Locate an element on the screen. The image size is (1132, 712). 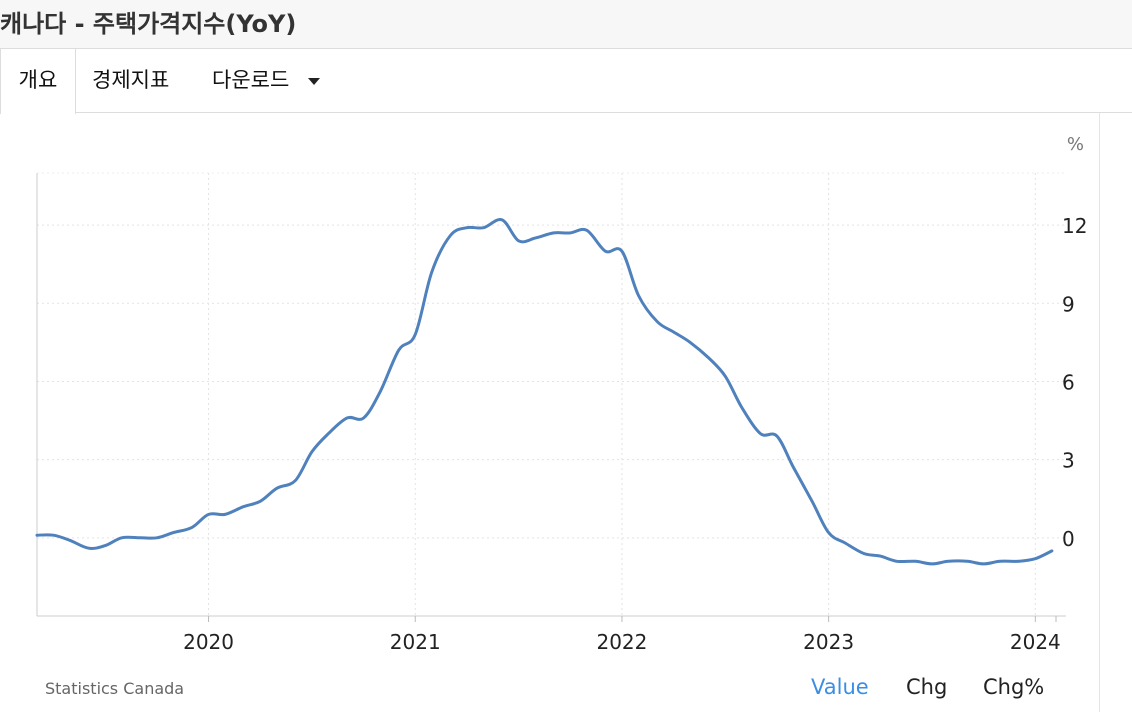
tab-overview-label: 개요 is located at coordinates (38, 80).